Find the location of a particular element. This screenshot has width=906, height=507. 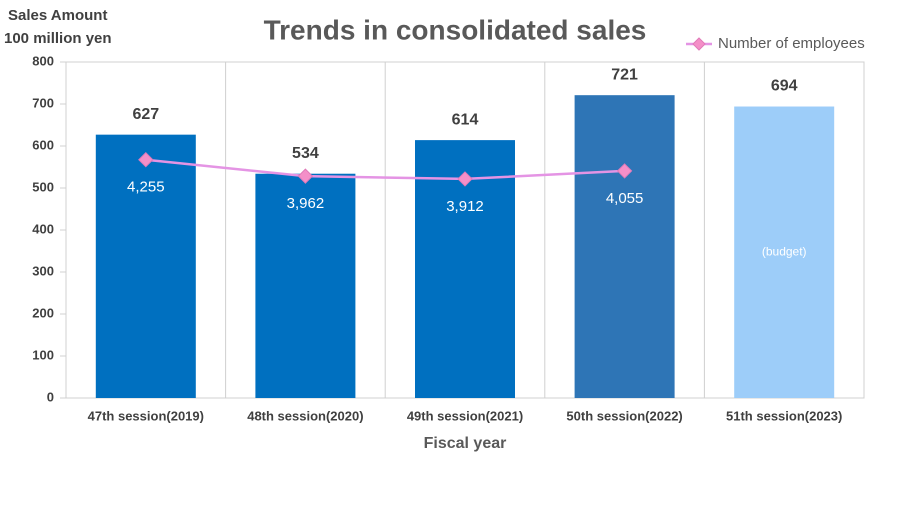

bar-value-label: 721 is located at coordinates (624, 74).